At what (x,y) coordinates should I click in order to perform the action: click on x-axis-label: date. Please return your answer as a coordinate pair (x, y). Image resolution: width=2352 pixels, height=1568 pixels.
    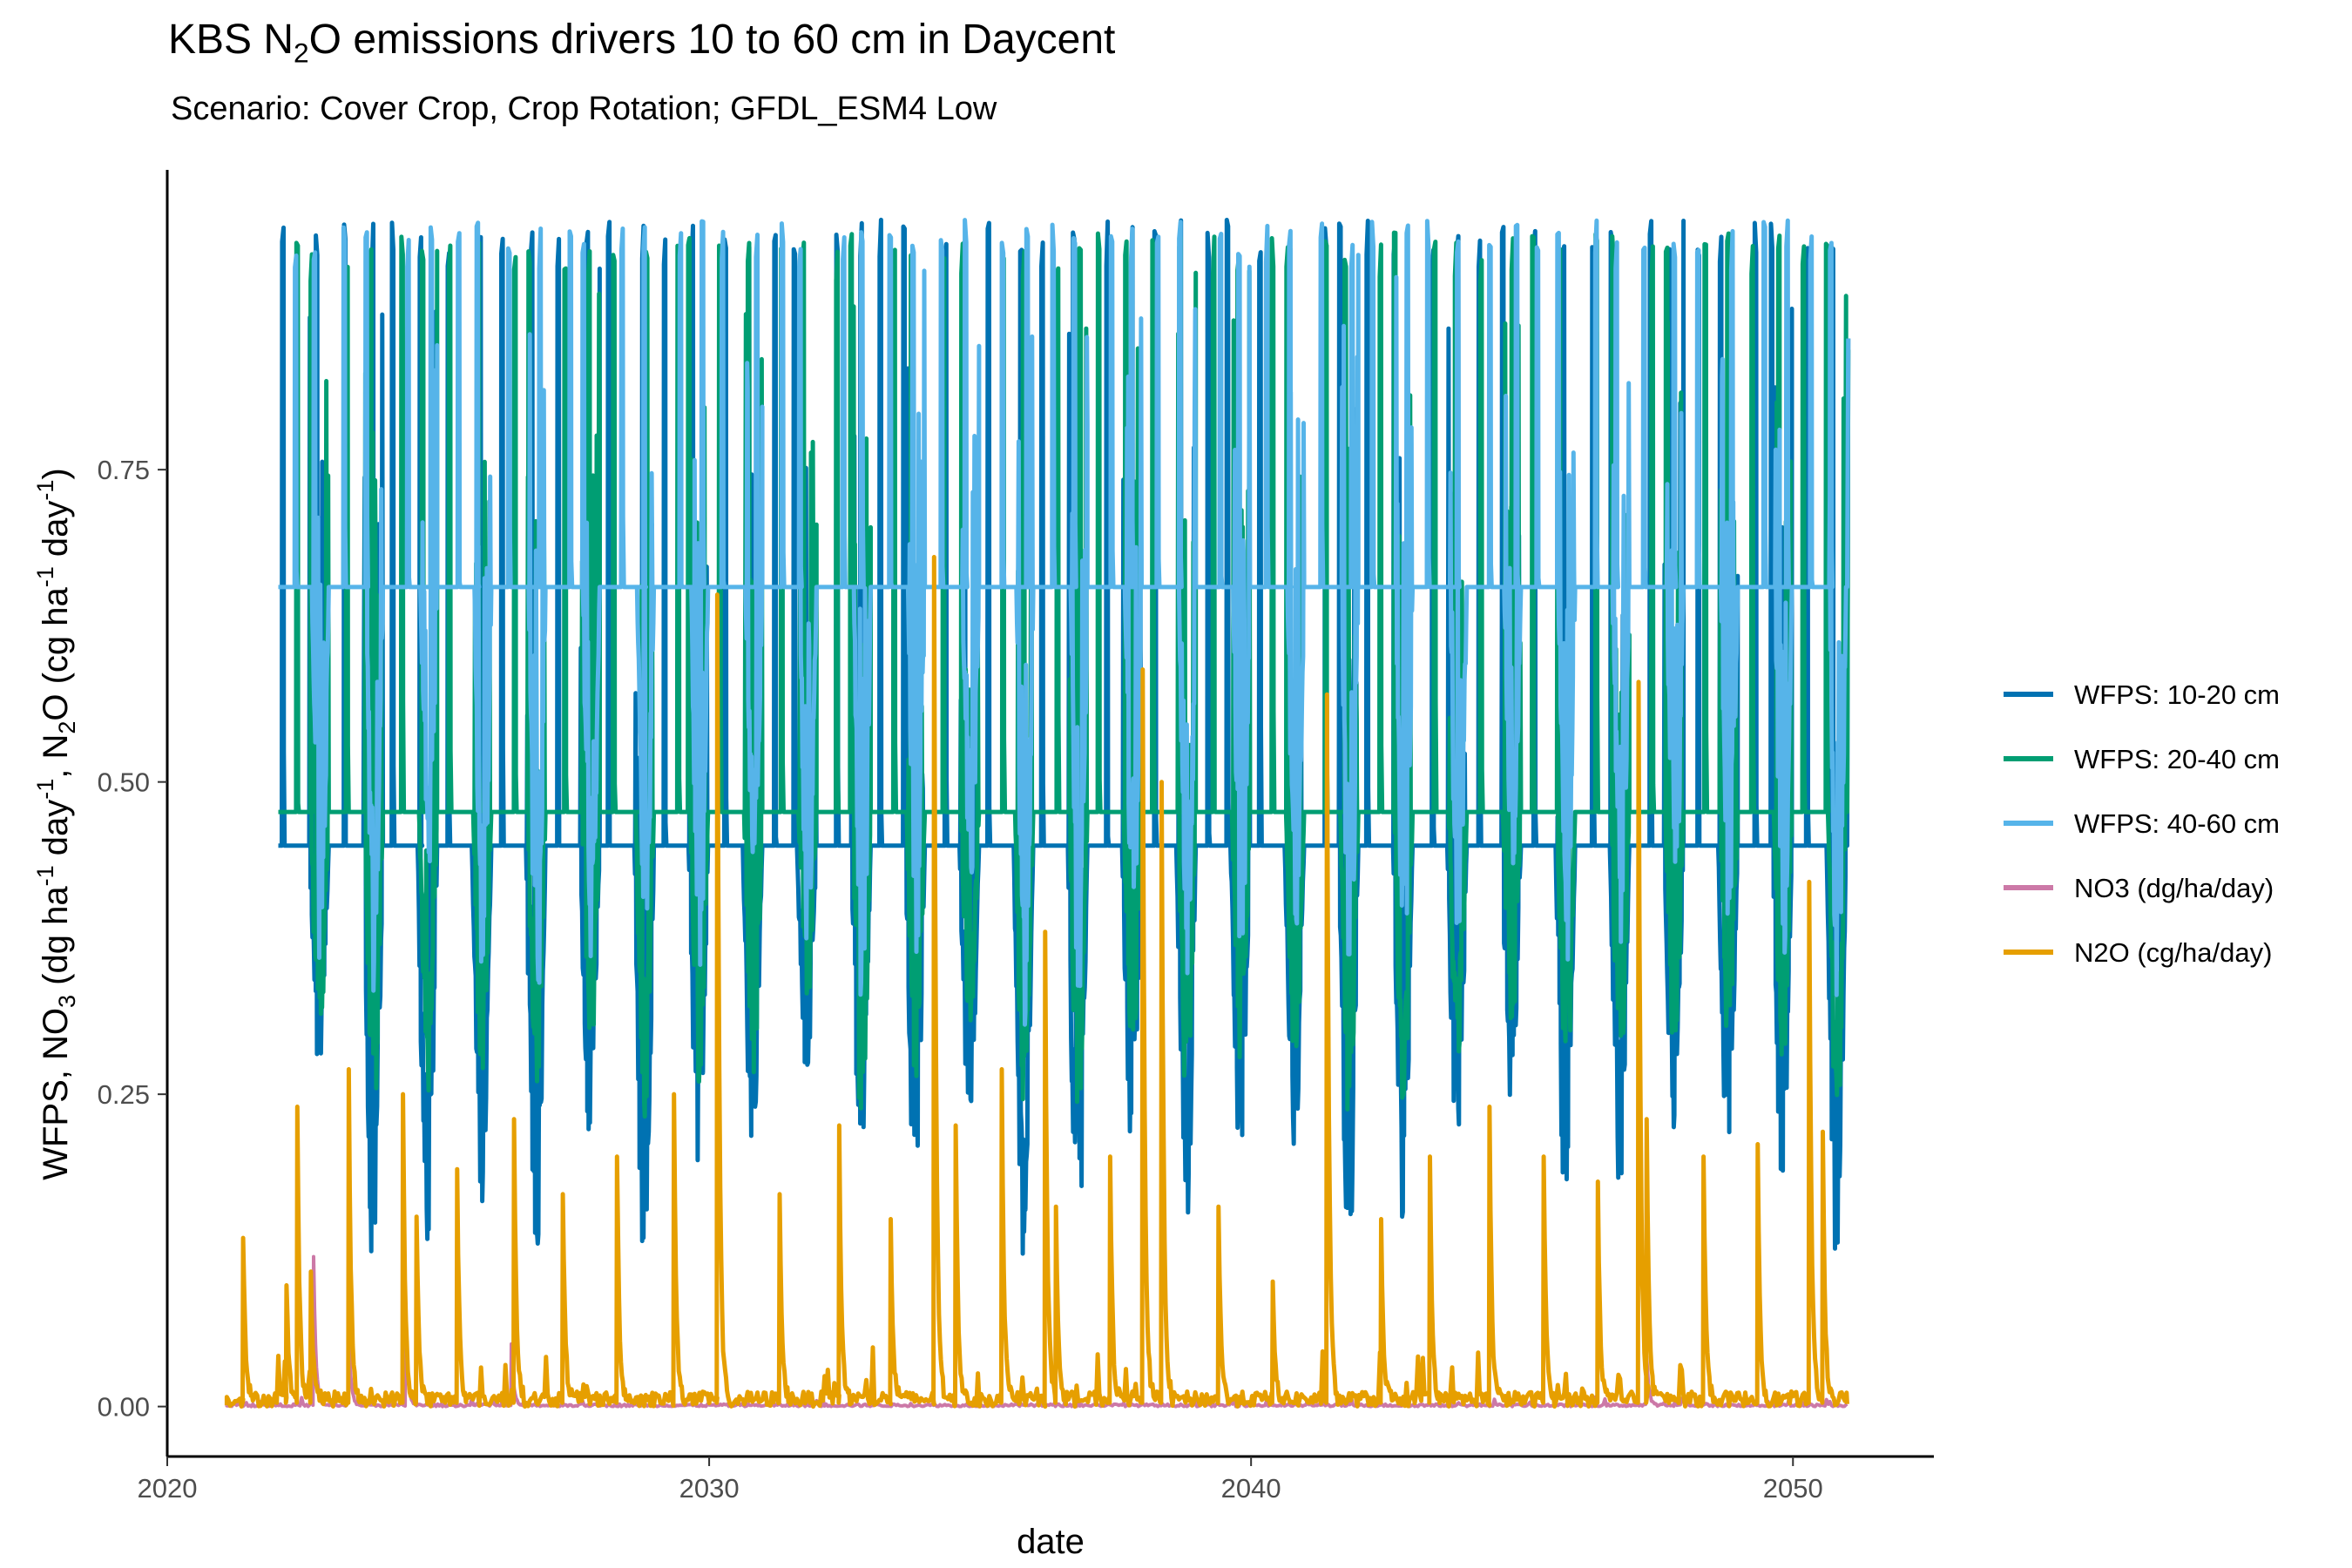
    Looking at the image, I should click on (1051, 1542).